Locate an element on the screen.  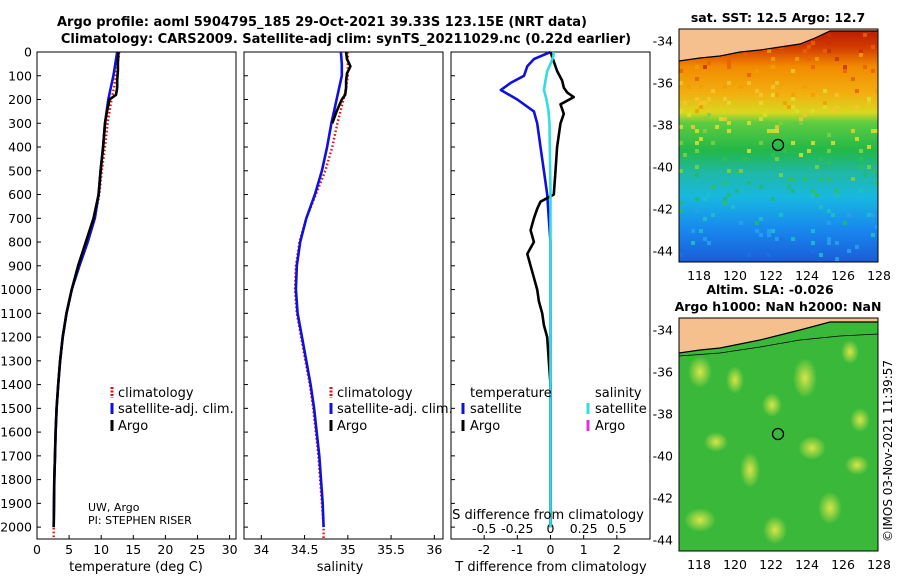
legend-label-sal-satellite: satellite is located at coordinates (621, 409).